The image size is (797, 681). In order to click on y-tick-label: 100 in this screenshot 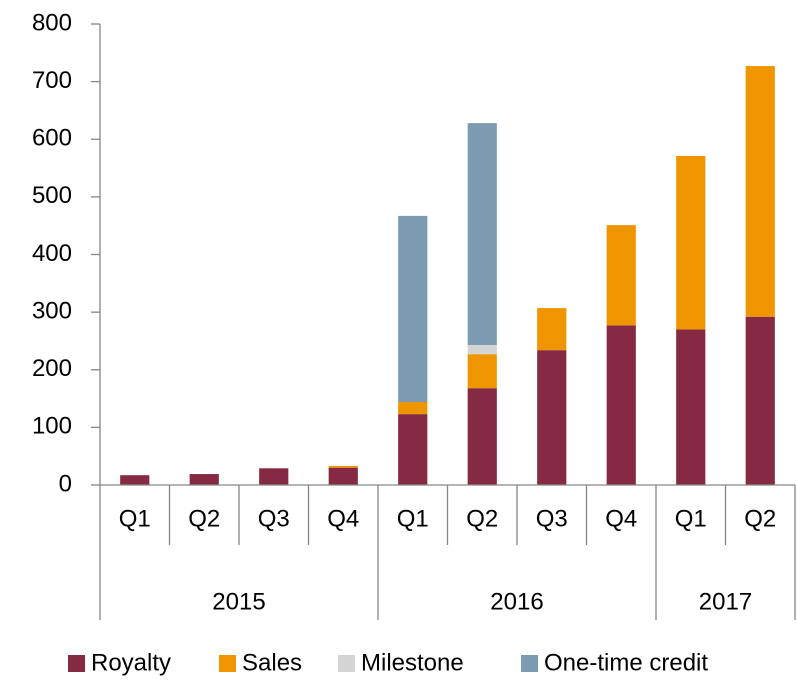, I will do `click(52, 426)`.